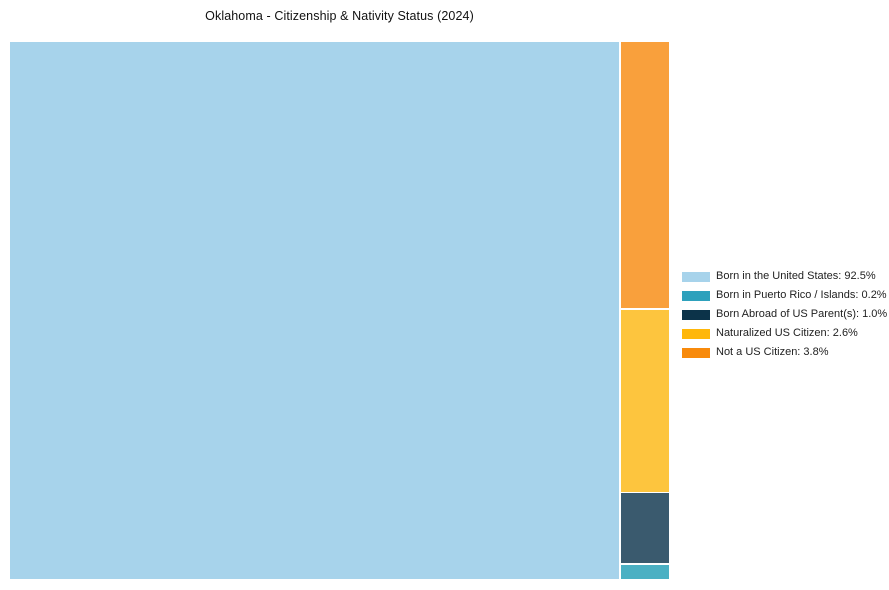 The width and height of the screenshot is (889, 590). I want to click on legend-item-naturalized-us-citizen: Naturalized US Citizen: 2.6%, so click(784, 333).